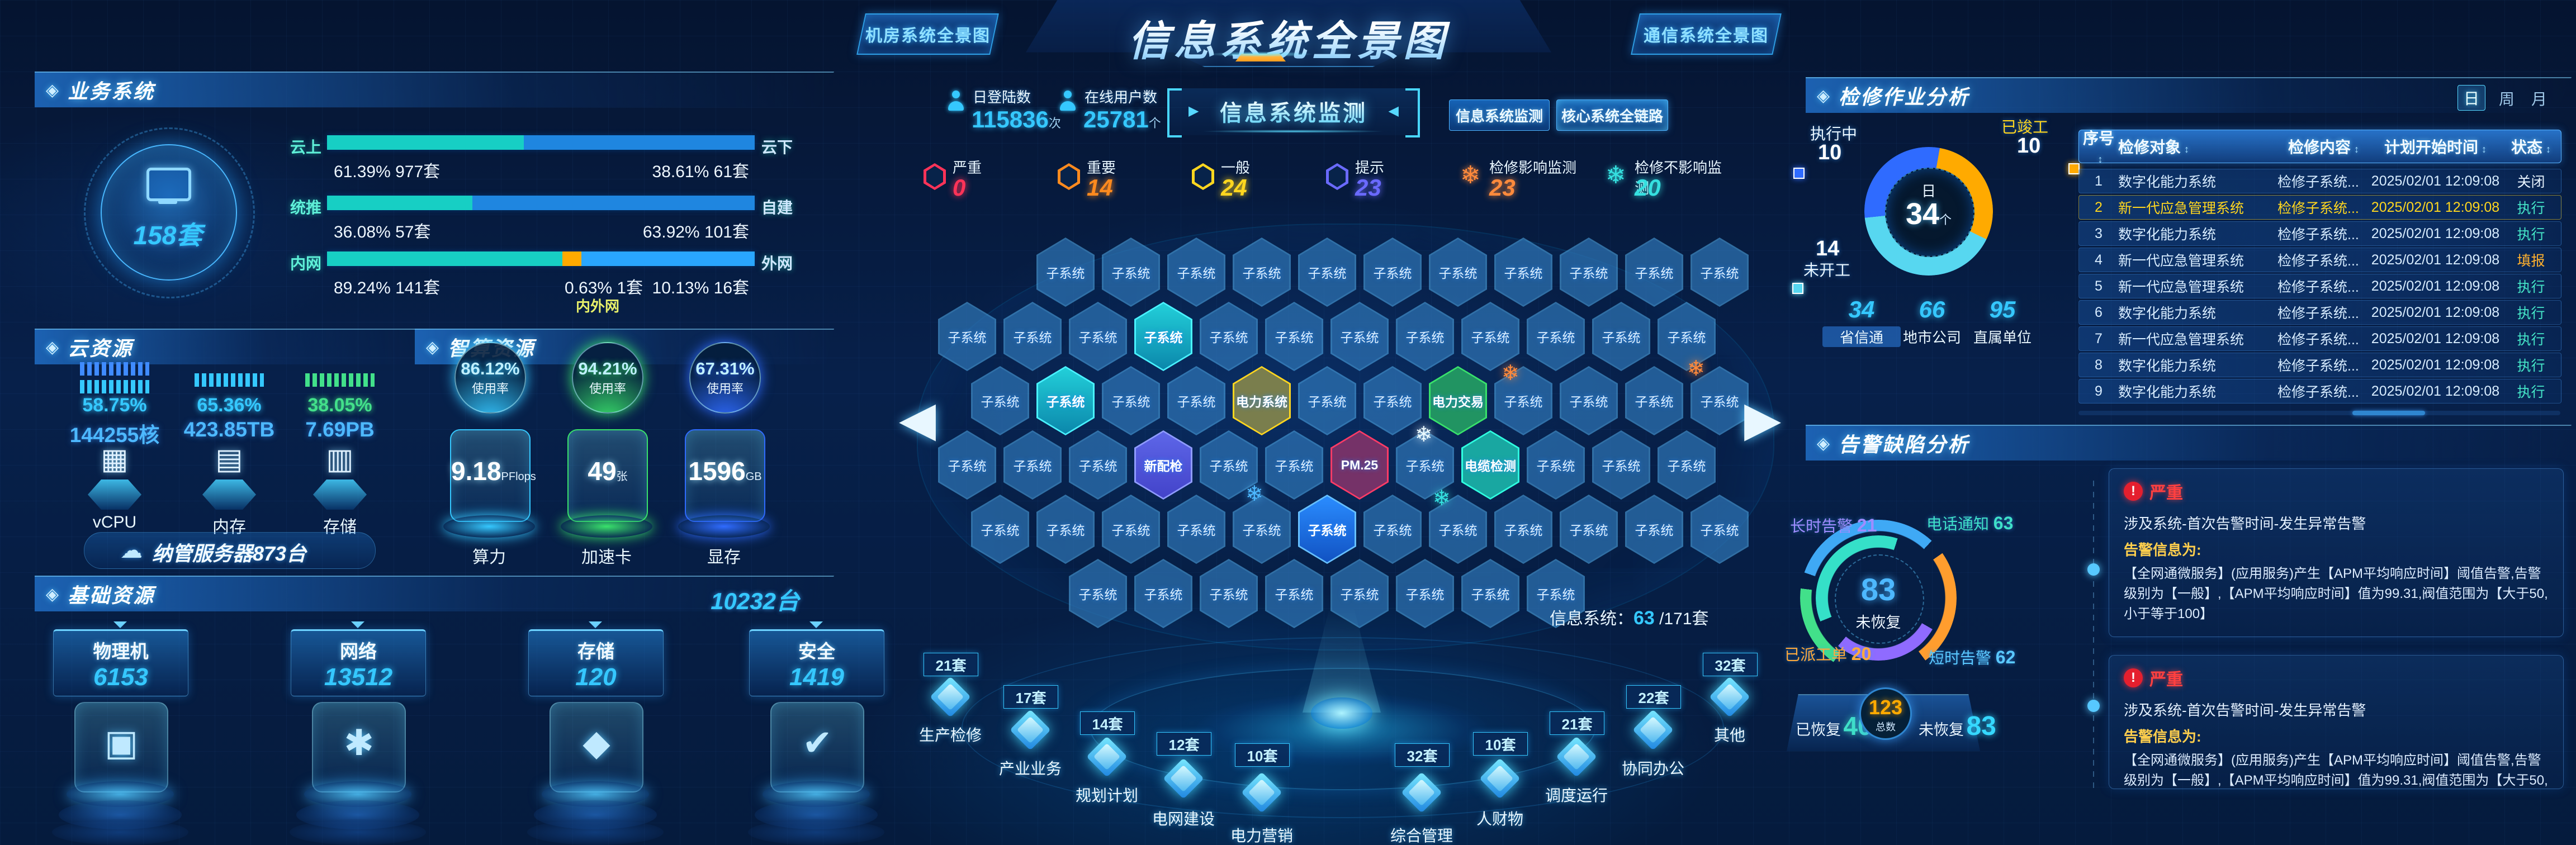 Image resolution: width=2576 pixels, height=845 pixels. I want to click on table-row: 7 新一代应急管理系统 检修子系统... 2025/02/01 12:09:08 执行, so click(2320, 338).